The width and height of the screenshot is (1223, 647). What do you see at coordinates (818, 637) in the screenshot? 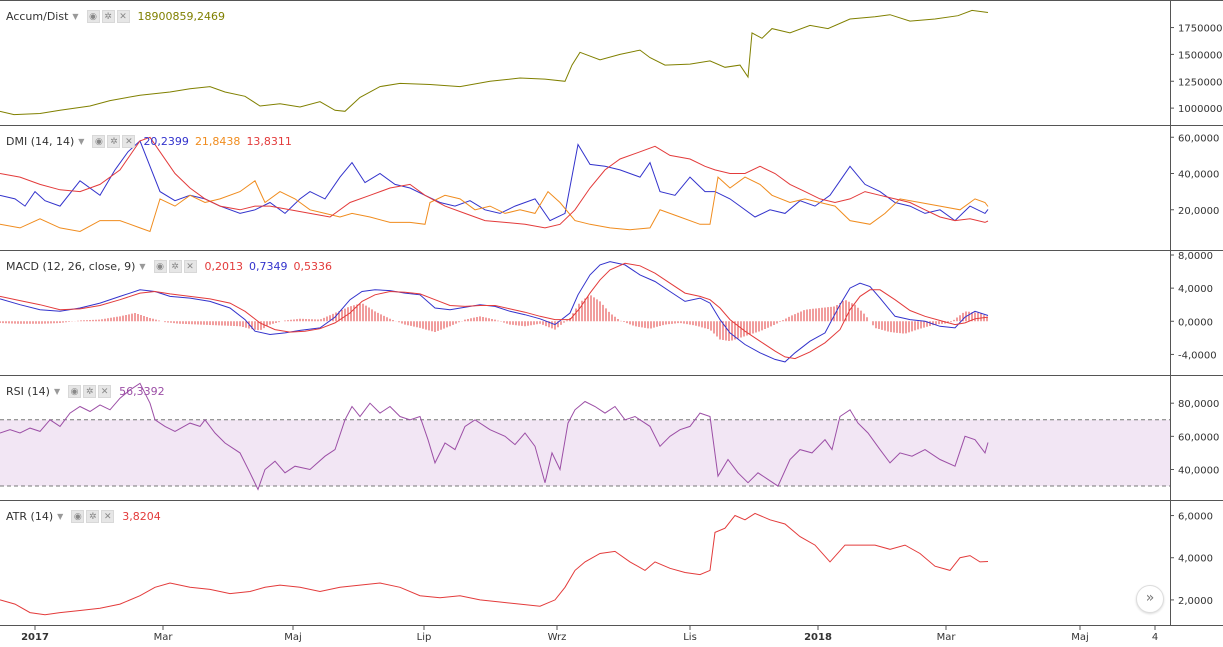
I see `x-axis-tick-label: 2018` at bounding box center [818, 637].